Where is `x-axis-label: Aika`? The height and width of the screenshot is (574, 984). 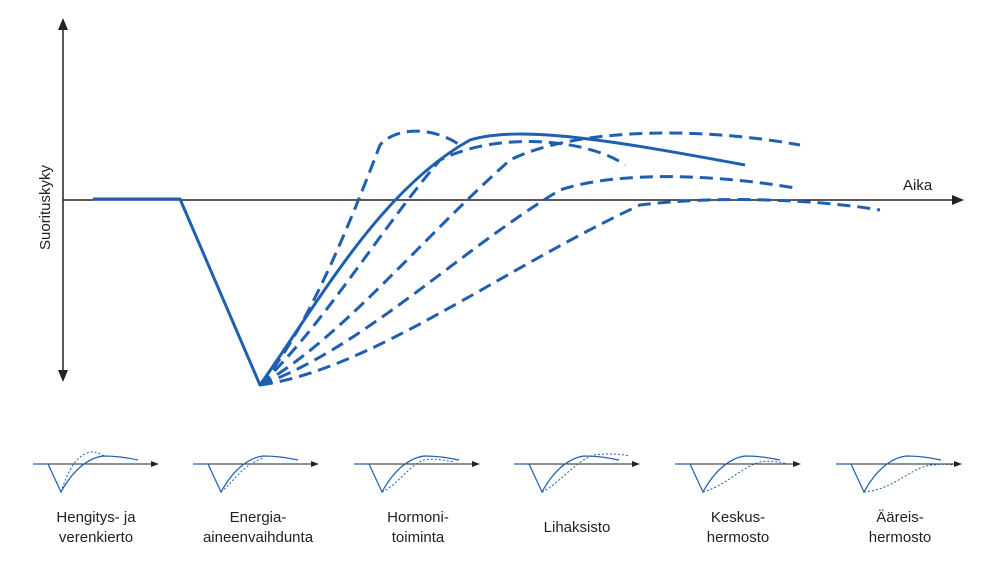
x-axis-label: Aika is located at coordinates (918, 185).